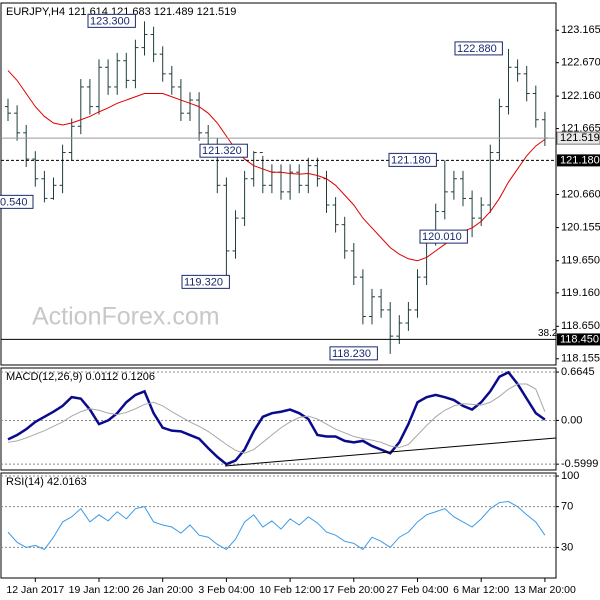  What do you see at coordinates (162, 590) in the screenshot?
I see `x-tick-label: 26 Jan 20:00` at bounding box center [162, 590].